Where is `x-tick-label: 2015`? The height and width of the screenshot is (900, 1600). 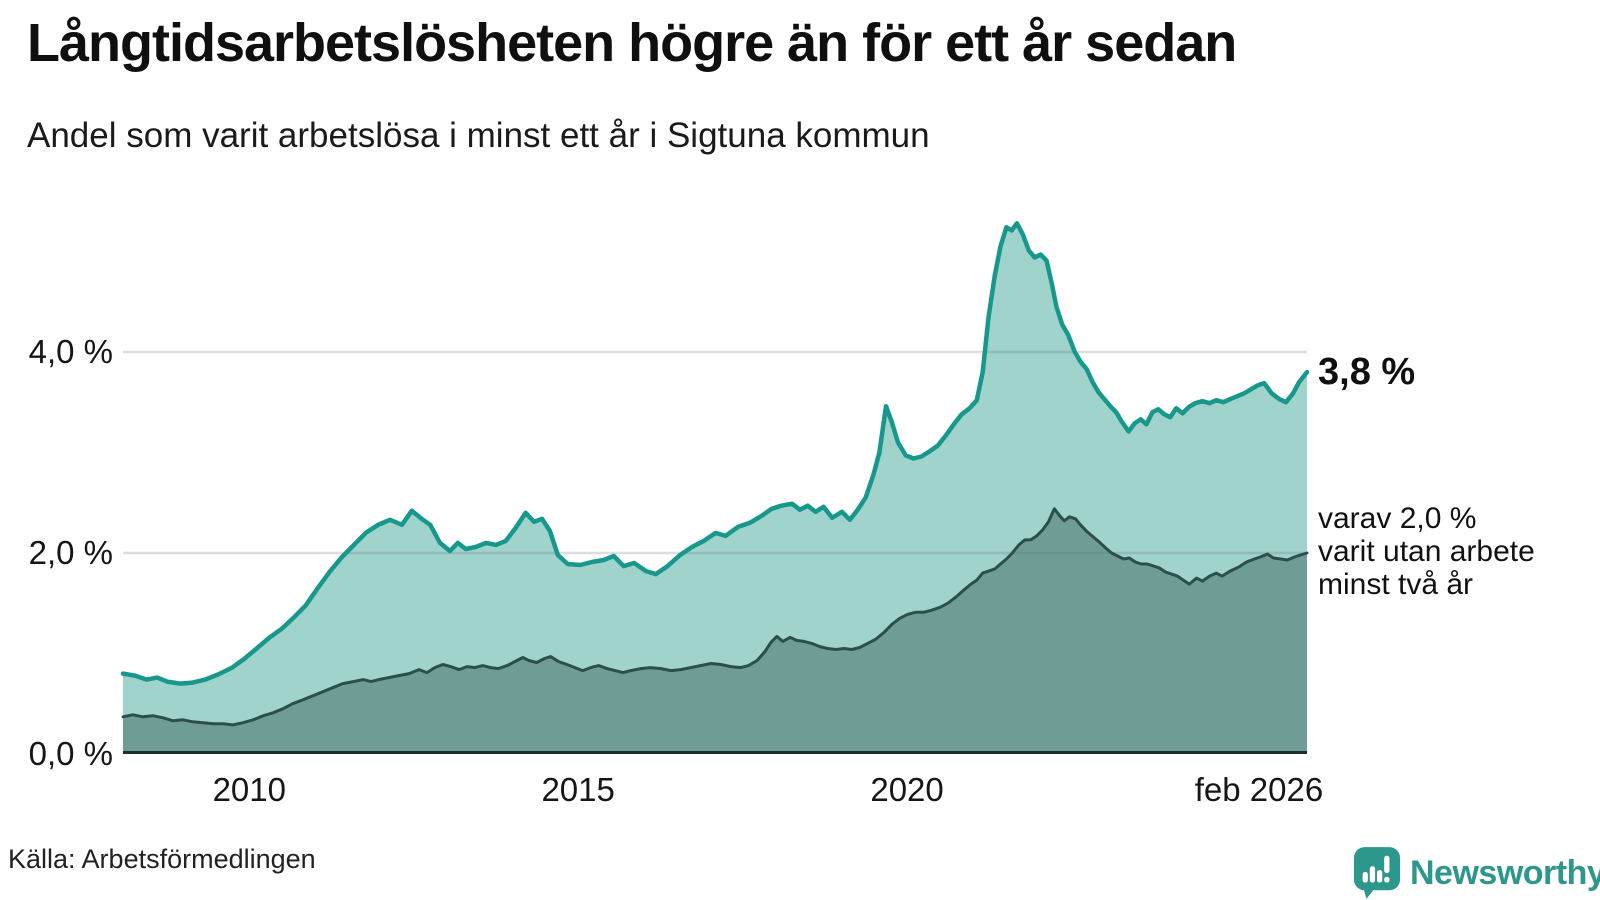 x-tick-label: 2015 is located at coordinates (578, 789).